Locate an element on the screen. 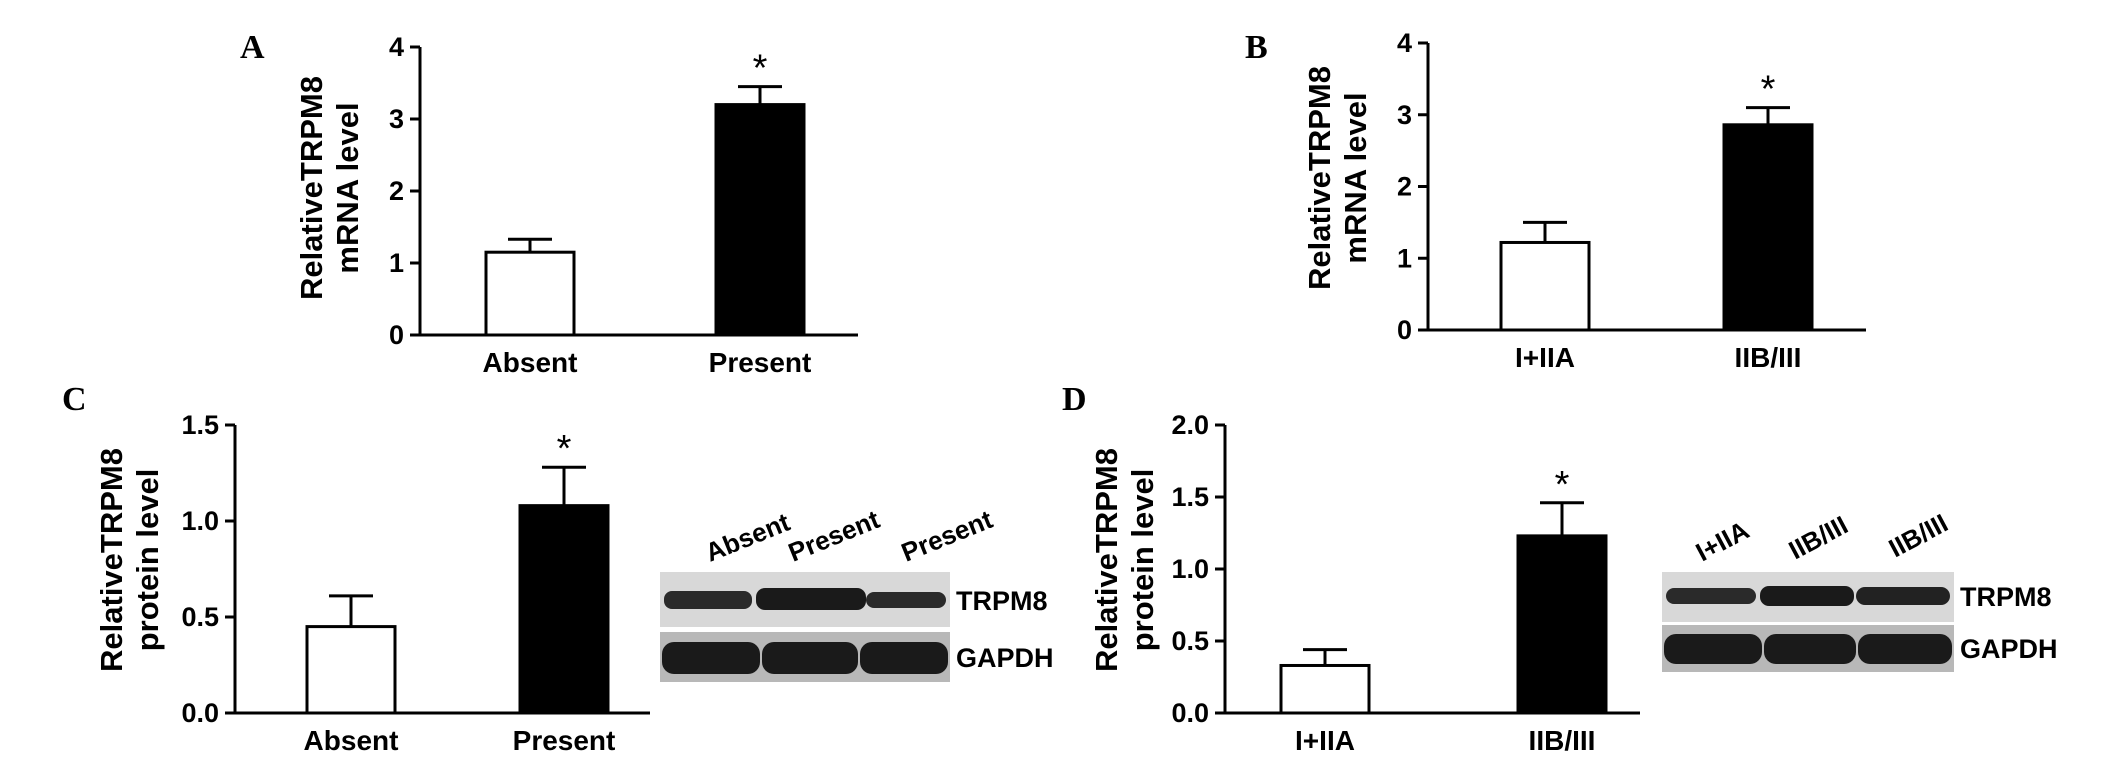  panel-letter-d: D is located at coordinates (1074, 399).